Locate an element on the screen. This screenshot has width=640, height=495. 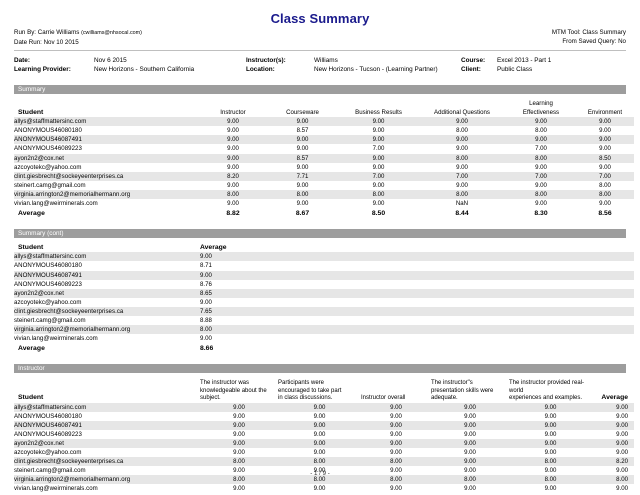
header-divider is located at coordinates (320, 50).